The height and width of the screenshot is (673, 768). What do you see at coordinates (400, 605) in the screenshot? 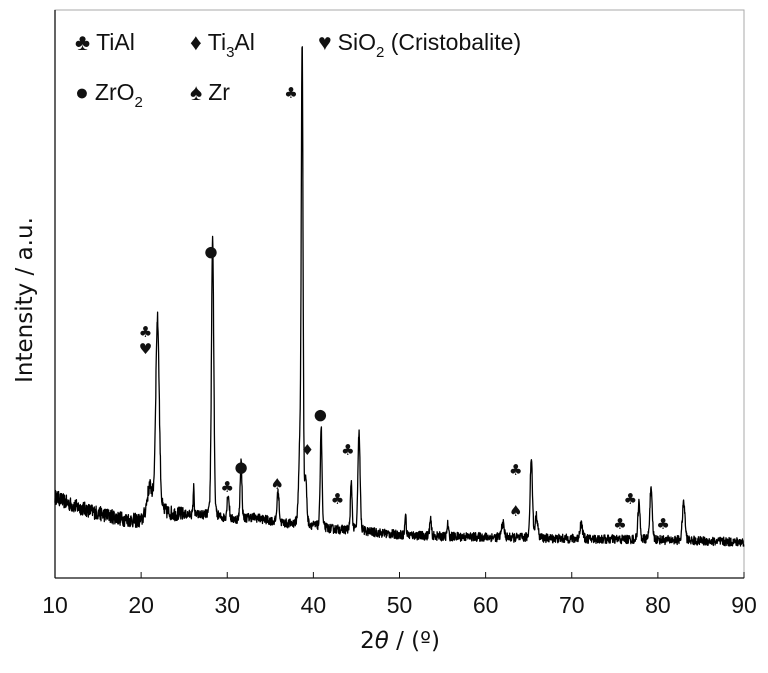
I see `x-tick-label: 50` at bounding box center [400, 605].